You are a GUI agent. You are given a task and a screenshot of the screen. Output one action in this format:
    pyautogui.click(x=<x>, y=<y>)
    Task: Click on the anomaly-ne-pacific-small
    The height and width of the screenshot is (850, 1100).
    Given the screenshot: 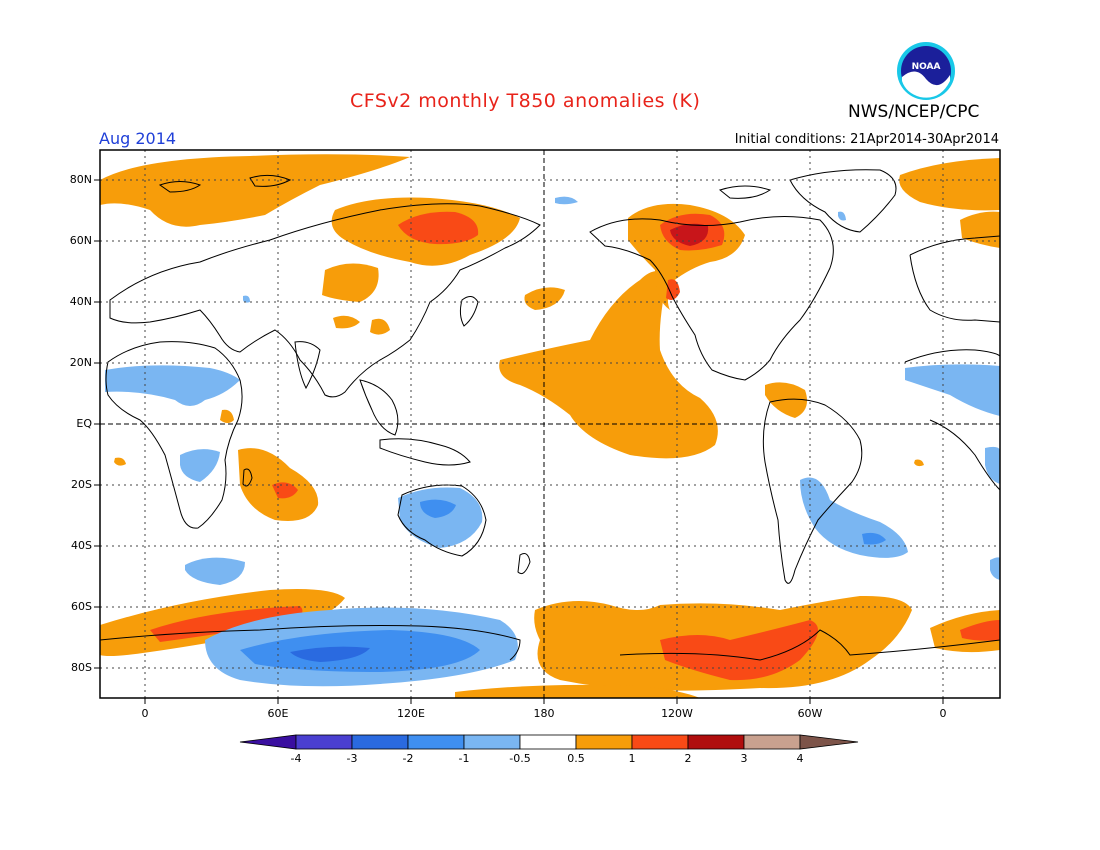 What is the action you would take?
    pyautogui.click(x=842, y=216)
    